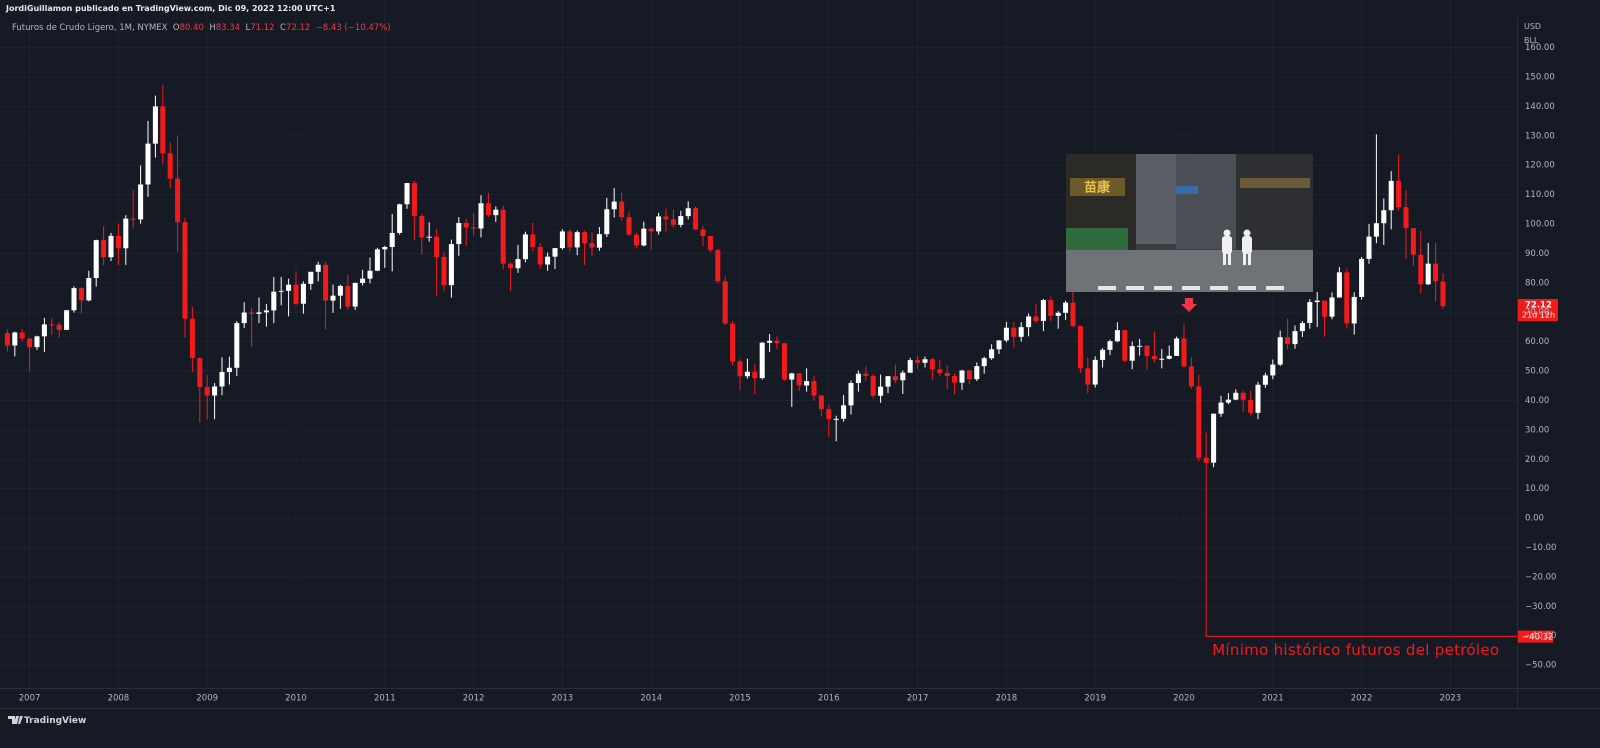 This screenshot has width=1600, height=748. I want to click on x-tick-label: 2021, so click(1273, 699).